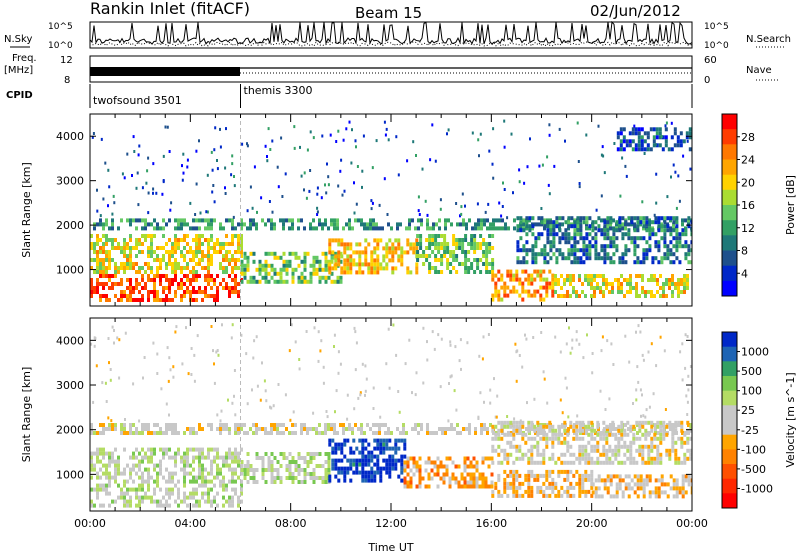 This screenshot has height=554, width=800. What do you see at coordinates (751, 371) in the screenshot?
I see `colorbar-tick-1-1: 500` at bounding box center [751, 371].